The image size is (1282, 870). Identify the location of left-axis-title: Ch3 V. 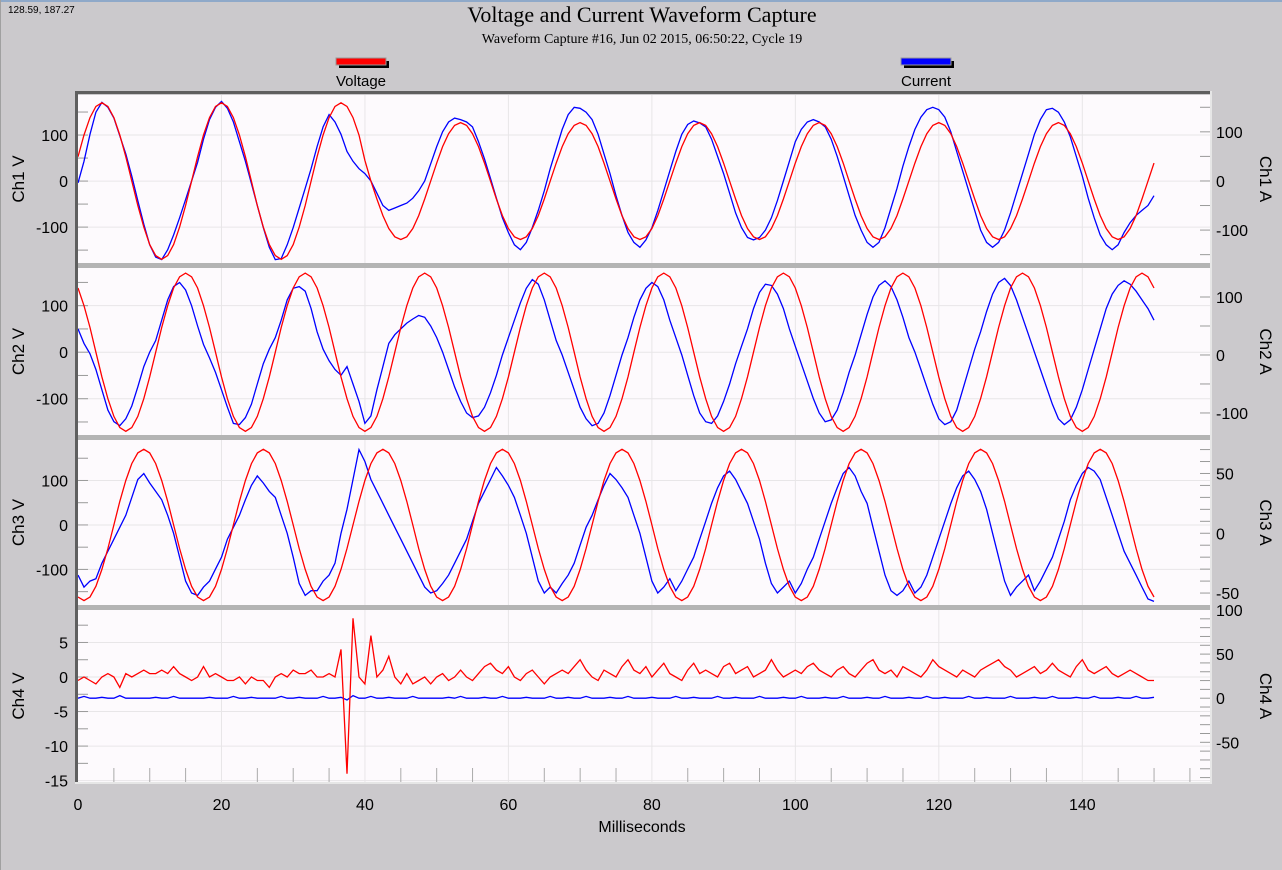
(18, 522).